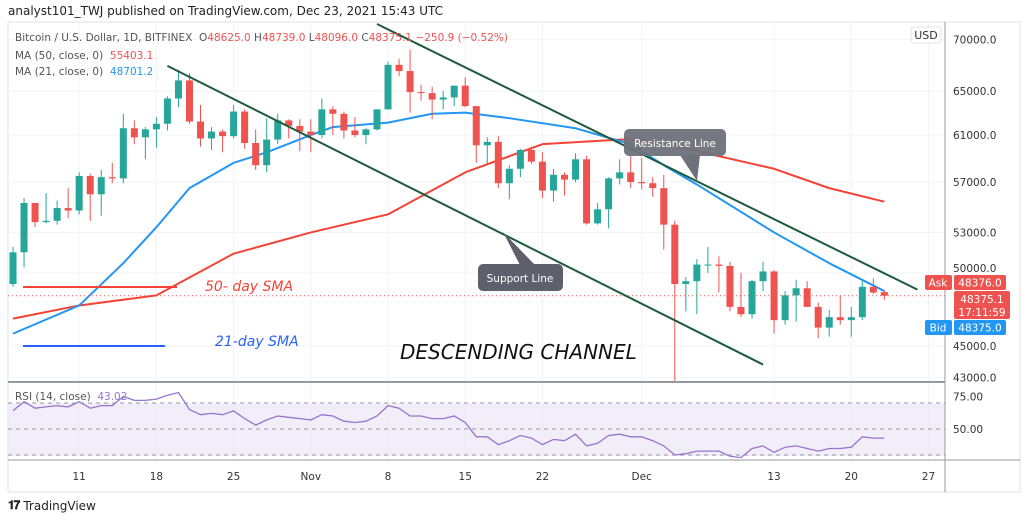  I want to click on ma50-legend: MA (50, close, 0) 55403.1, so click(84, 56).